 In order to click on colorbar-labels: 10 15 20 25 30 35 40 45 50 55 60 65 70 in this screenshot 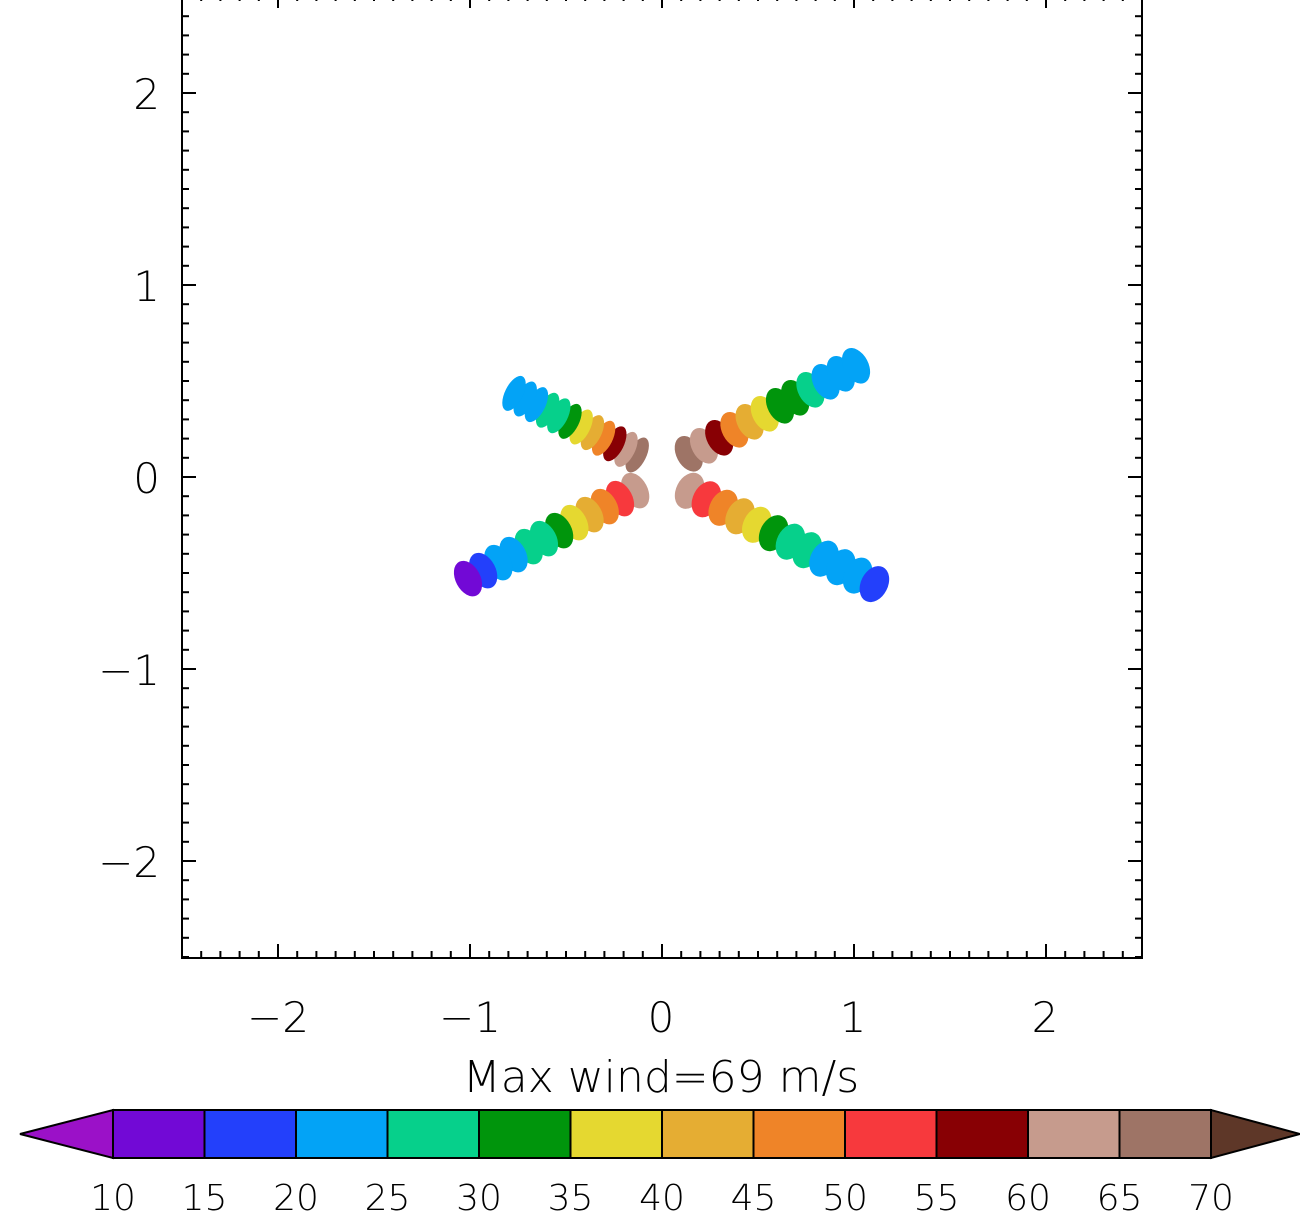, I will do `click(662, 1198)`.